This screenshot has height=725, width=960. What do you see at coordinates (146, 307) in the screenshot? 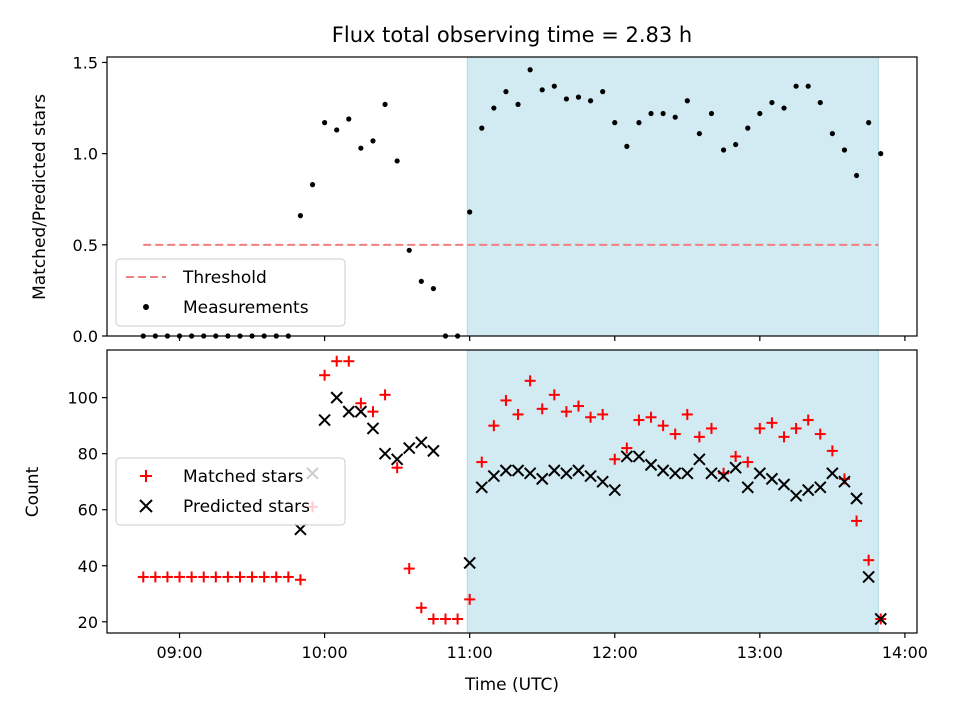
I see `measurements-legend-swatch` at bounding box center [146, 307].